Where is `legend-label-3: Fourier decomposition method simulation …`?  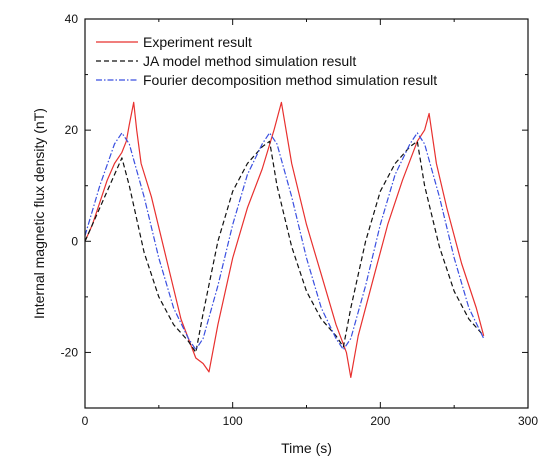
legend-label-3: Fourier decomposition method simulation … is located at coordinates (290, 80).